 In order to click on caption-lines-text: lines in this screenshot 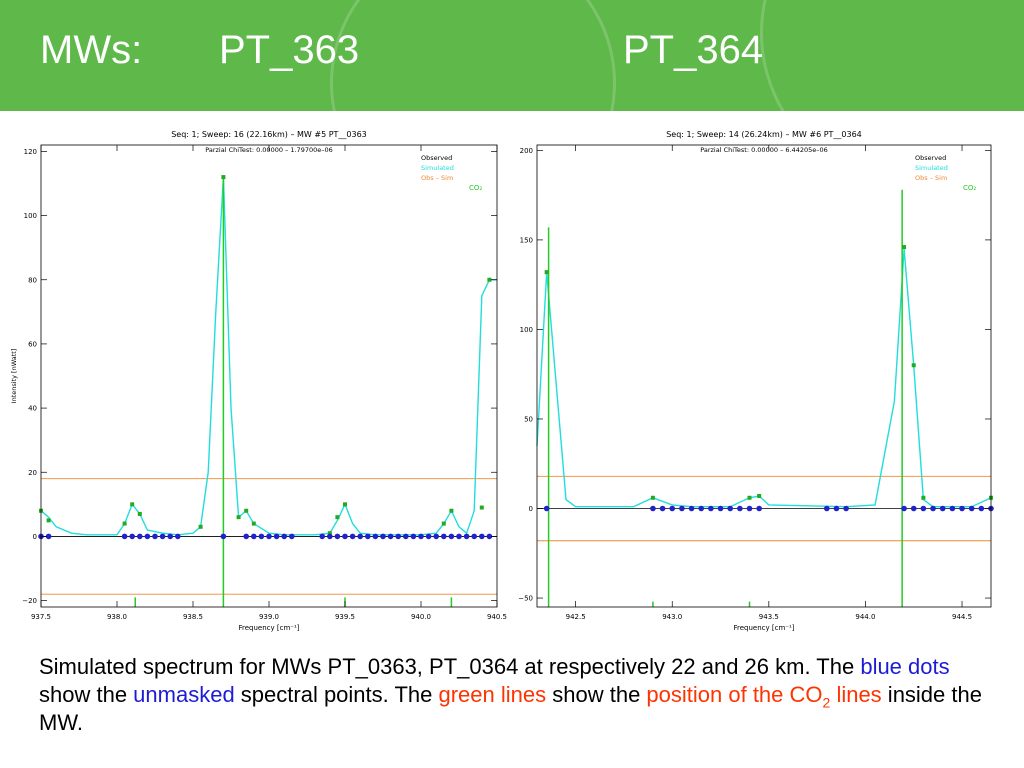, I will do `click(856, 694)`.